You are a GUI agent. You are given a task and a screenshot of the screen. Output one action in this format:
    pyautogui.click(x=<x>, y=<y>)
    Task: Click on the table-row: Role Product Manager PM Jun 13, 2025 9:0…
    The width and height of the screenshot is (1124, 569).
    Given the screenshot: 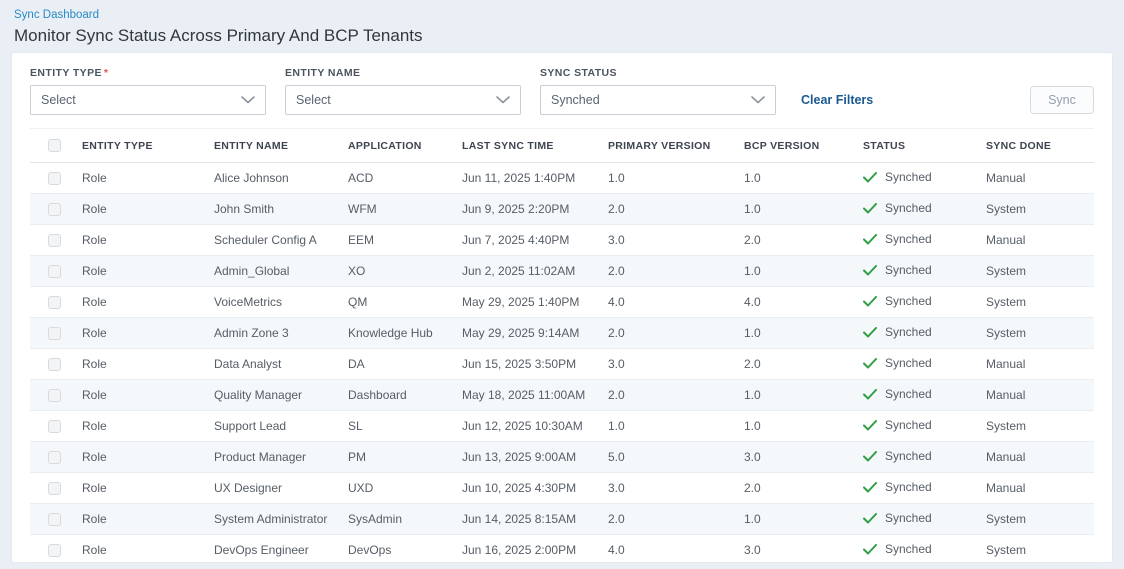 What is the action you would take?
    pyautogui.click(x=562, y=457)
    